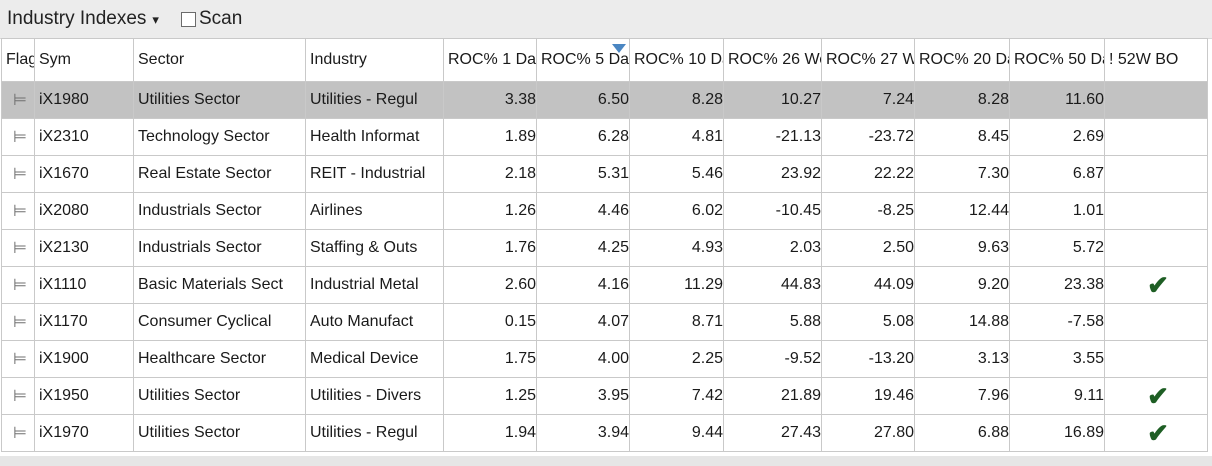 The image size is (1212, 466). What do you see at coordinates (77, 18) in the screenshot?
I see `dropdown-label: Industry Indexes` at bounding box center [77, 18].